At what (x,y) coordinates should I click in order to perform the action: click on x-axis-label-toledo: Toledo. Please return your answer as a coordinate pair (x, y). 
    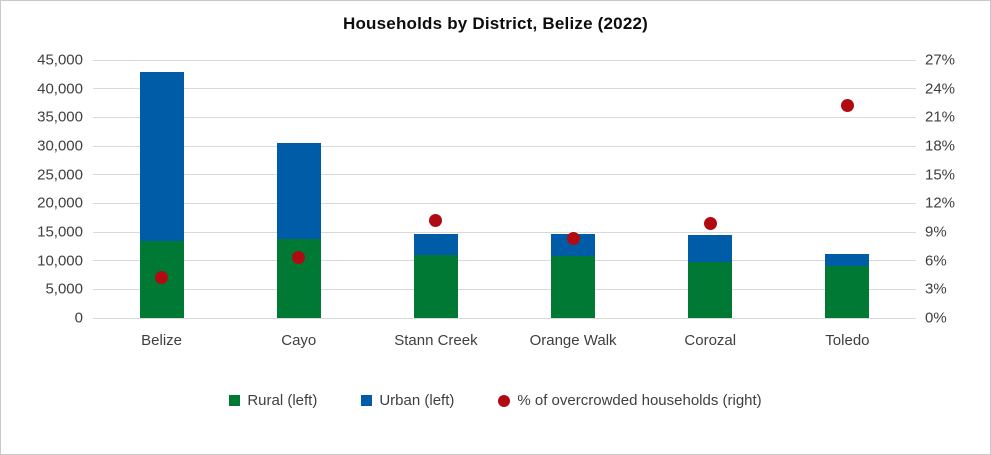
    Looking at the image, I should click on (847, 340).